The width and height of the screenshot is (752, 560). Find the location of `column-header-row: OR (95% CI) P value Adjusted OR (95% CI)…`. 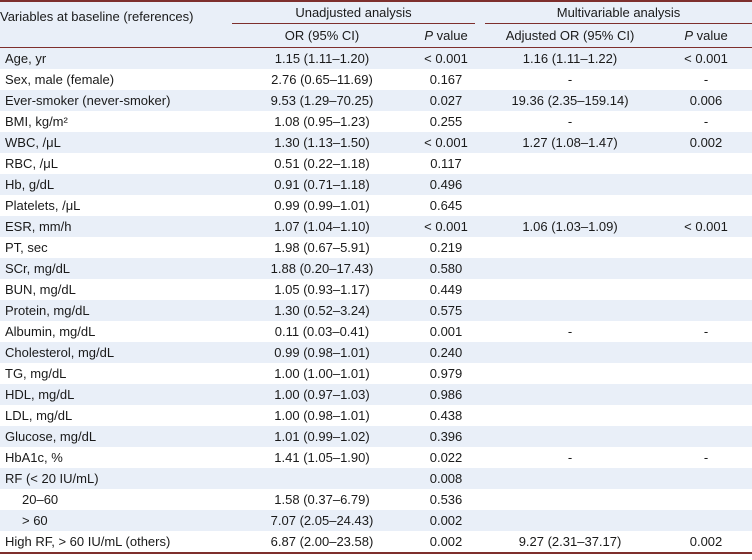

column-header-row: OR (95% CI) P value Adjusted OR (95% CI)… is located at coordinates (376, 36).